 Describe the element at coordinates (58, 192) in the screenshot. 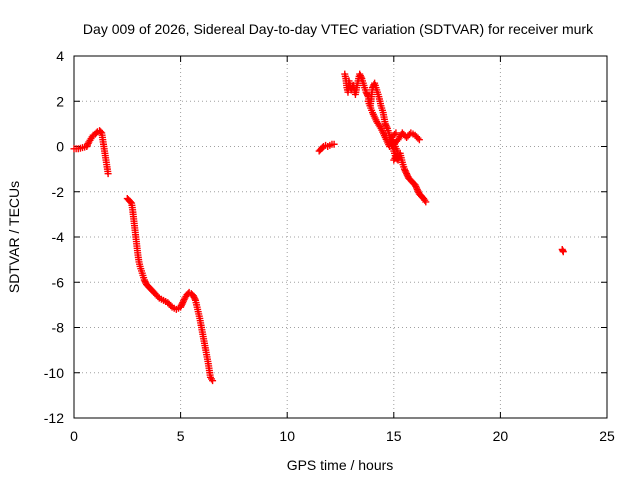

I see `y-tick-label: -2` at that location.